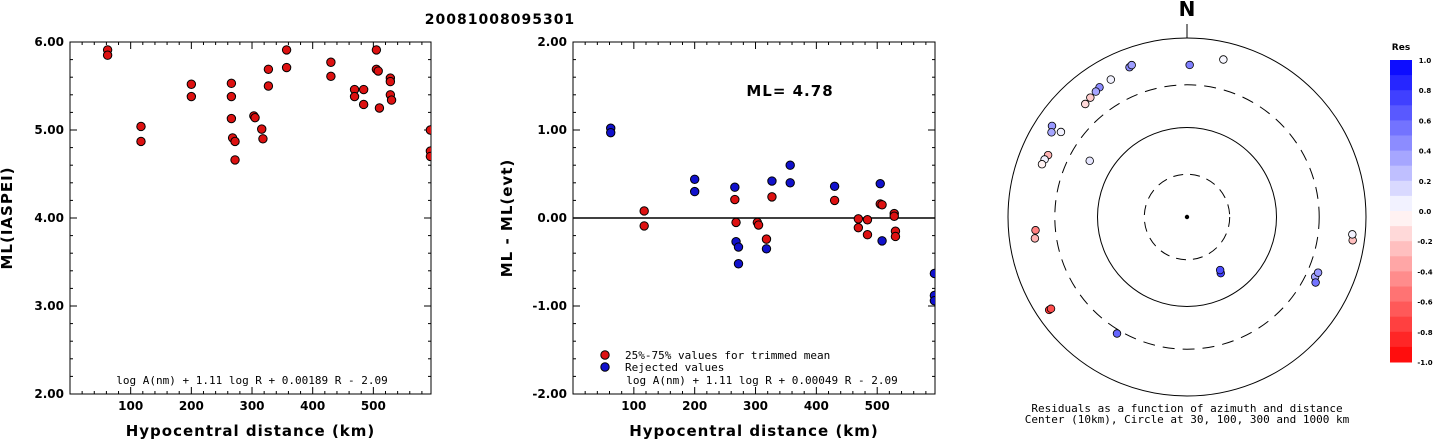  I want to click on north-label: N, so click(1187, 10).